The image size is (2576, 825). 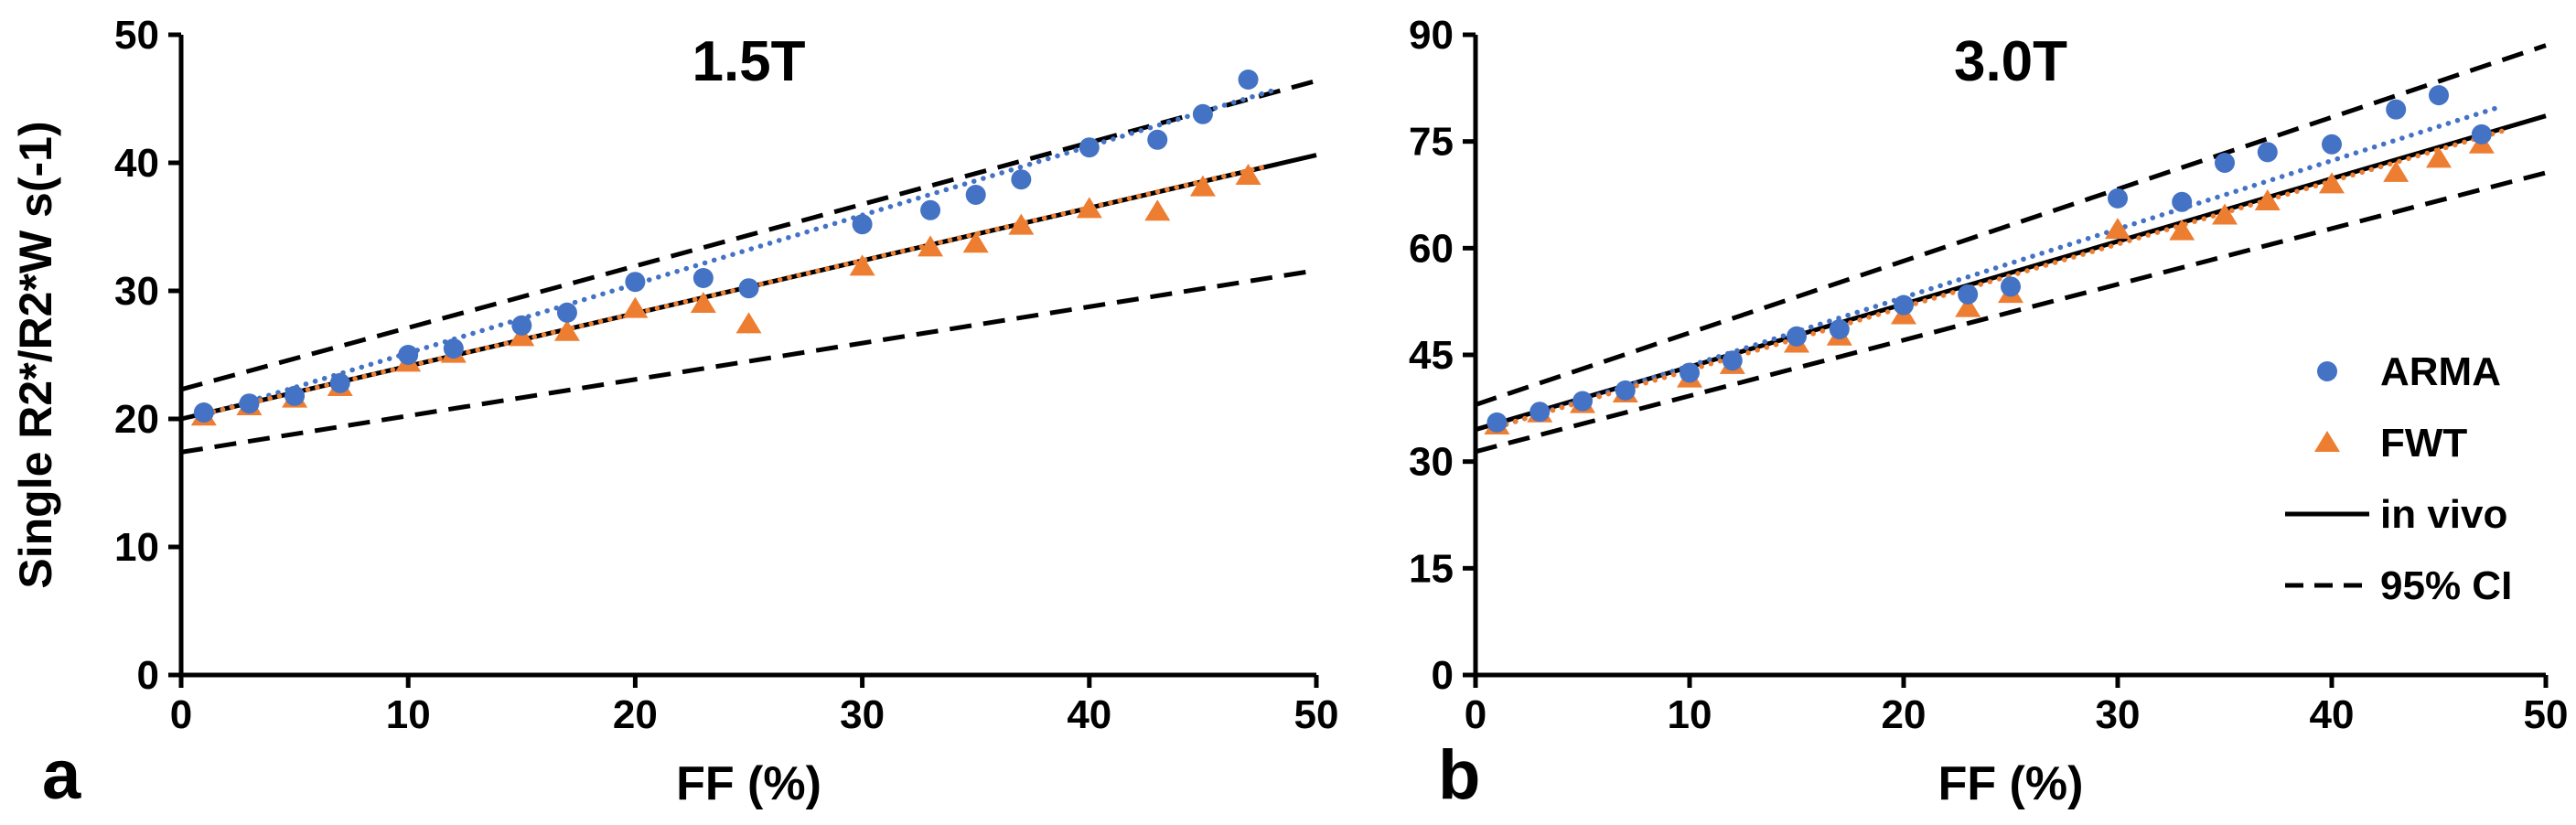 I want to click on y-tick-label: 50, so click(x=137, y=35).